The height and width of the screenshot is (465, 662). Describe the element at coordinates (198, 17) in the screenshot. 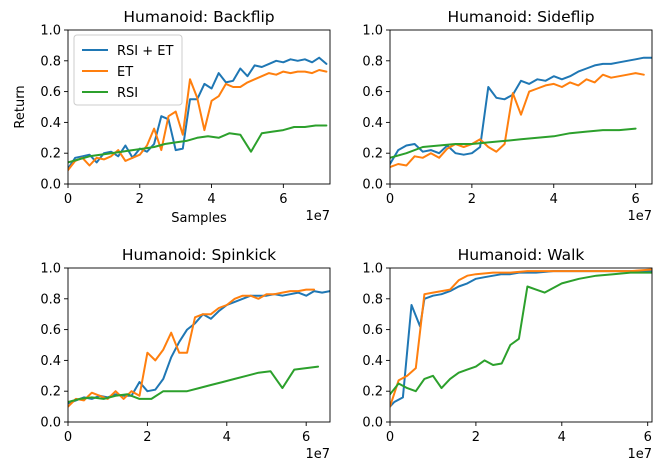

I see `chart-title: Humanoid: Backflip` at that location.